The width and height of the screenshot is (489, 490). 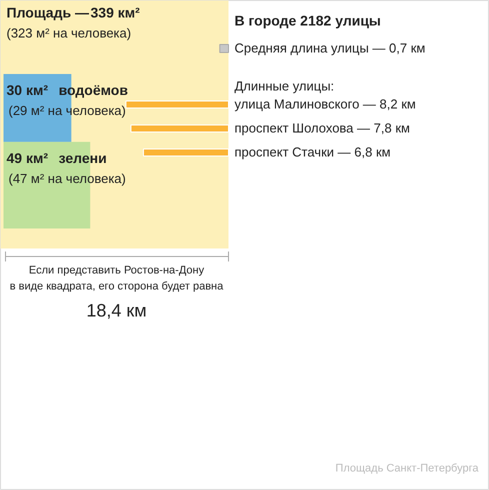 What do you see at coordinates (67, 178) in the screenshot?
I see `text: (47 м² на человека)` at bounding box center [67, 178].